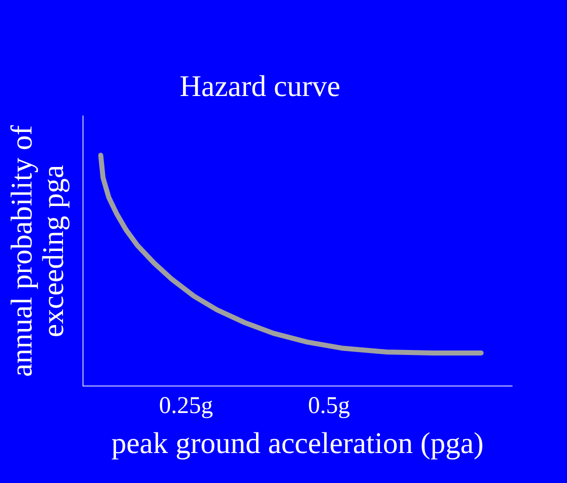 Image resolution: width=567 pixels, height=483 pixels. What do you see at coordinates (185, 405) in the screenshot?
I see `x-tick-label: 0.25g` at bounding box center [185, 405].